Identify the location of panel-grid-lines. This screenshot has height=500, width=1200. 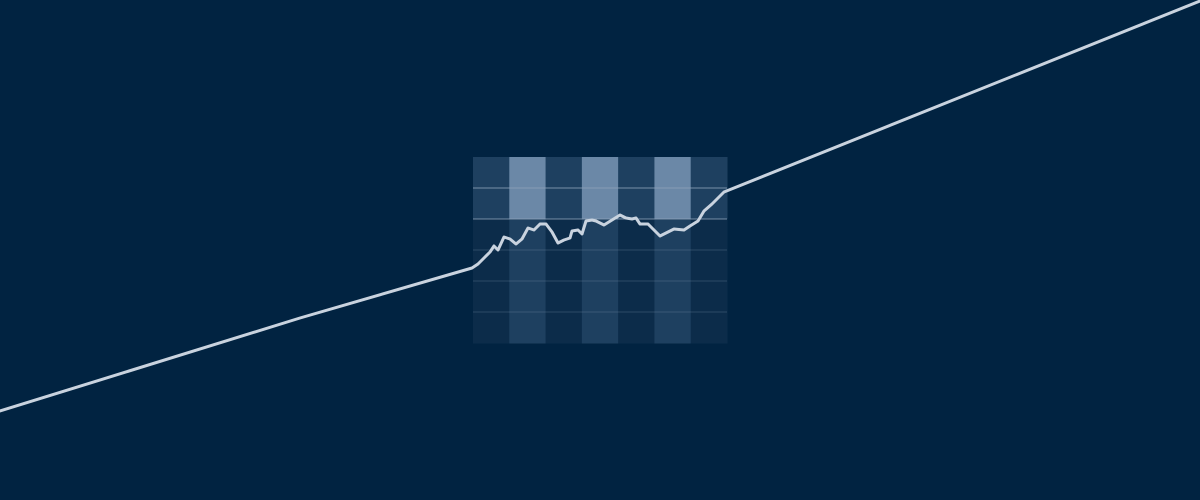
(600, 250).